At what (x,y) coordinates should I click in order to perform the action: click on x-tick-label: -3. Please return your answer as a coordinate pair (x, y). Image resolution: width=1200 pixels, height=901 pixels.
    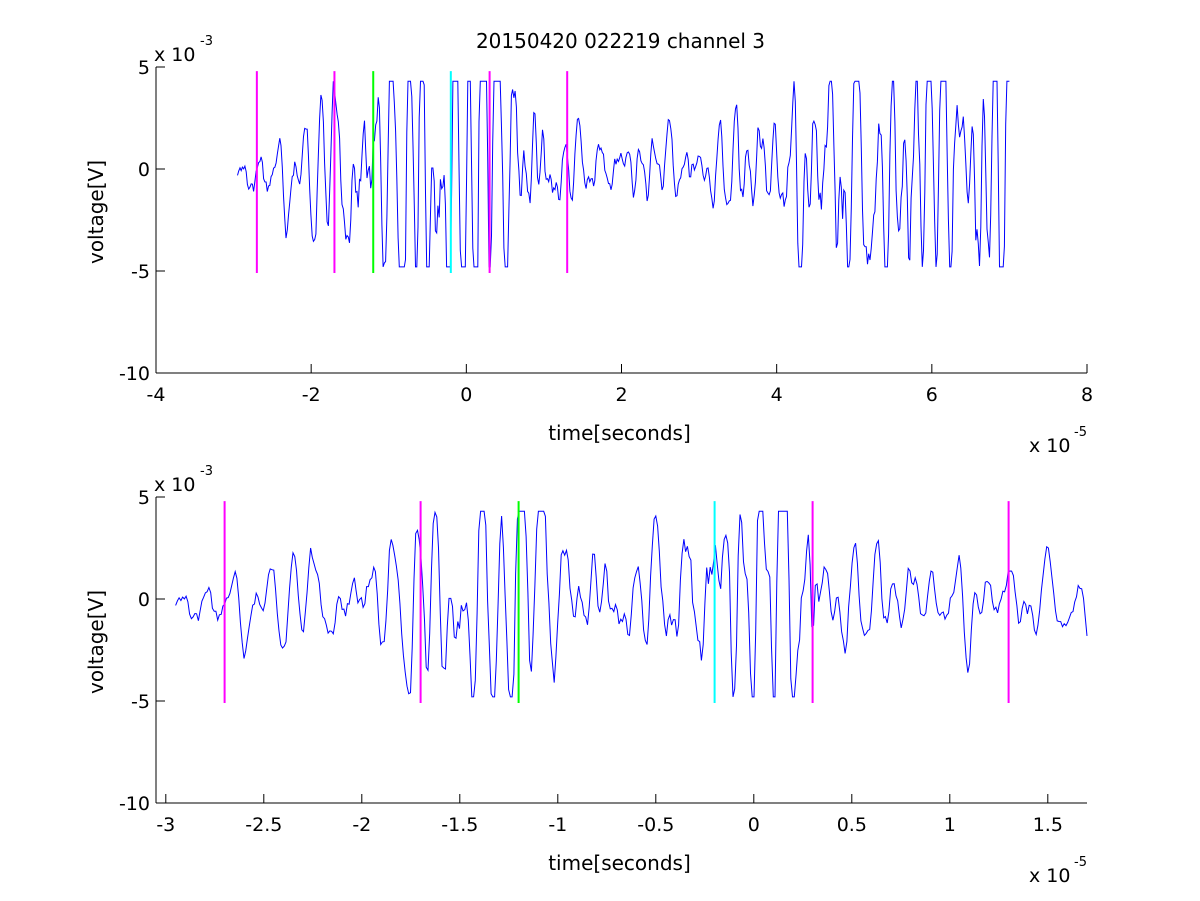
    Looking at the image, I should click on (165, 825).